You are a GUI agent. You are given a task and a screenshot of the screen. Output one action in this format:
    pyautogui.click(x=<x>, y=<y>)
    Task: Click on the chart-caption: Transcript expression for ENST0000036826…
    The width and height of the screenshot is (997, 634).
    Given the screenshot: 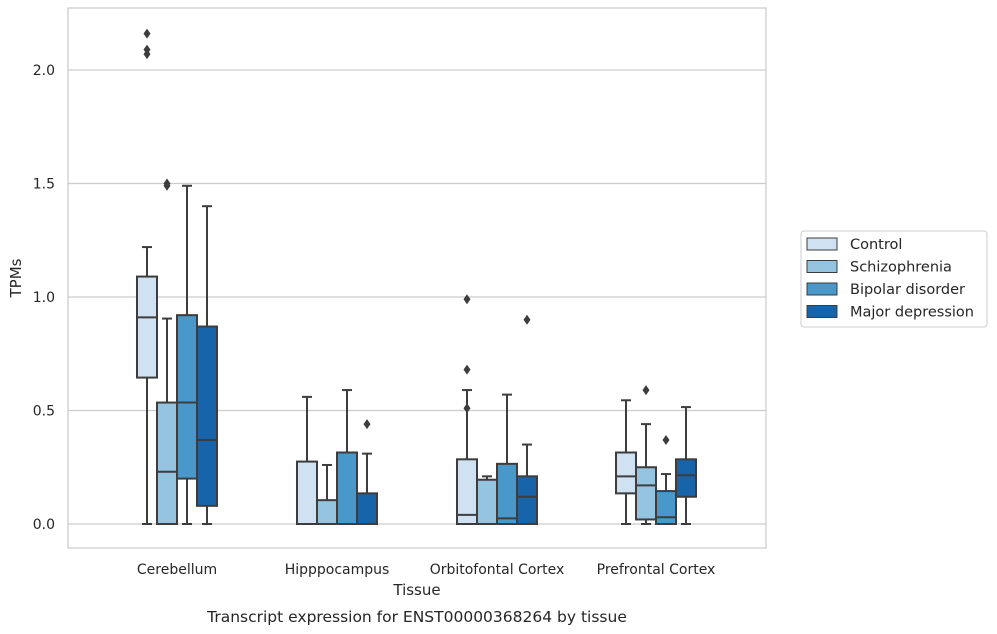 What is the action you would take?
    pyautogui.click(x=416, y=617)
    